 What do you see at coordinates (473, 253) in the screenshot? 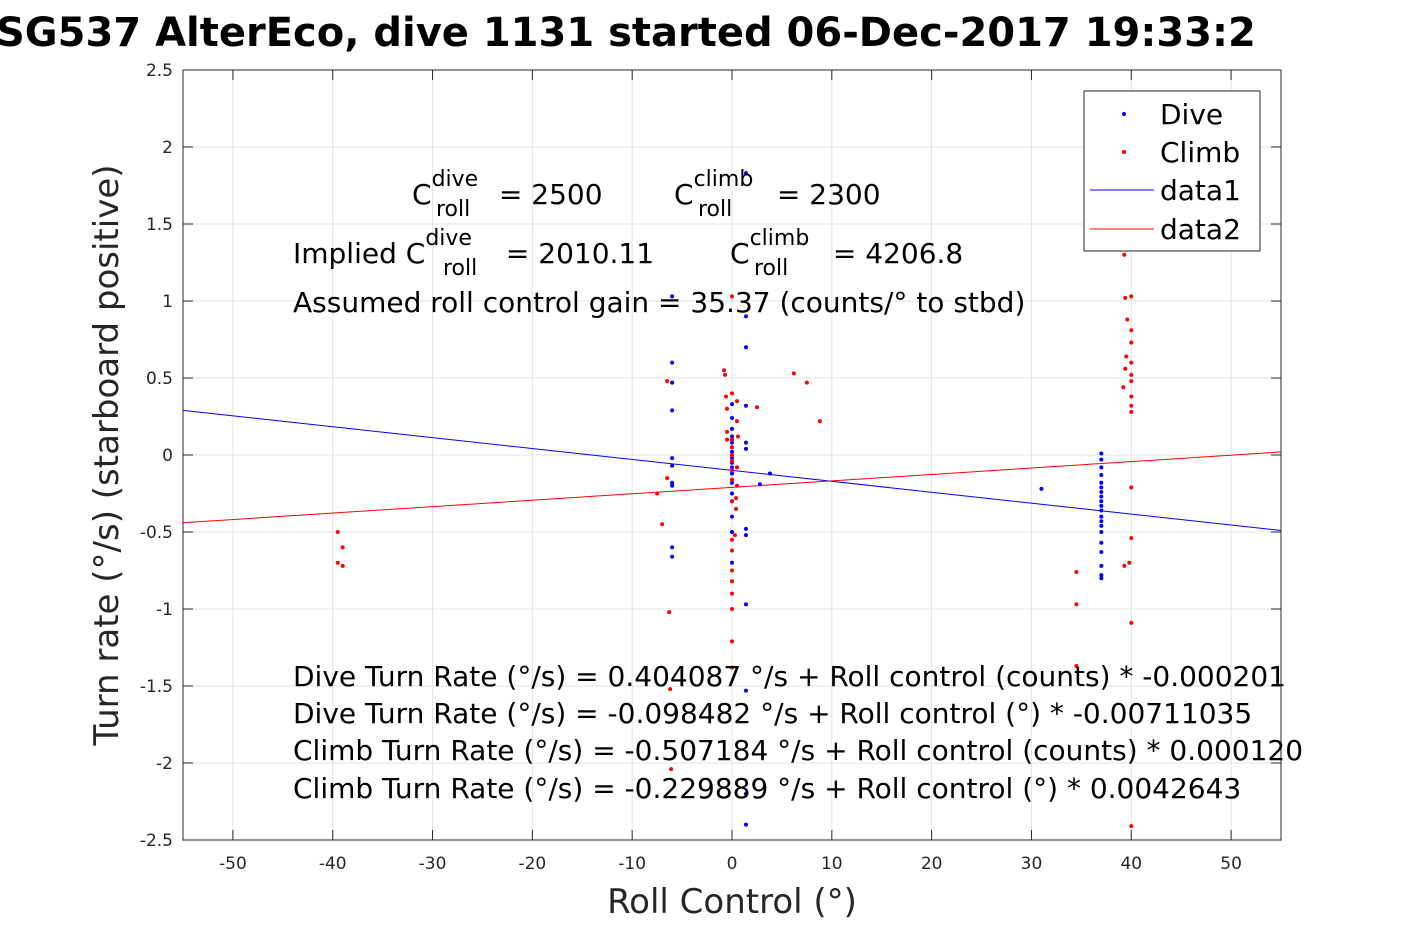
I see `implied-c-roll-annotation: Implied Cdive roll = 2010.11` at bounding box center [473, 253].